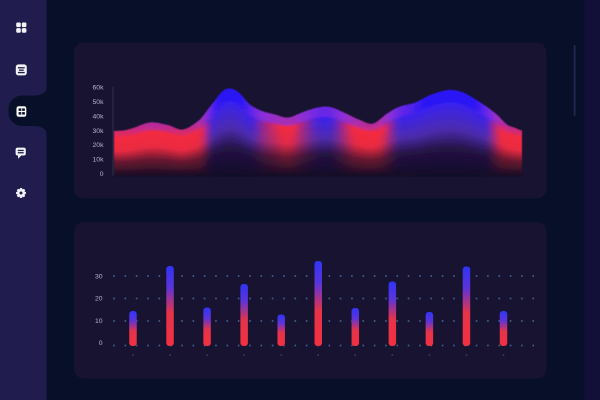 The height and width of the screenshot is (400, 600). I want to click on svg-text: 30, so click(99, 276).